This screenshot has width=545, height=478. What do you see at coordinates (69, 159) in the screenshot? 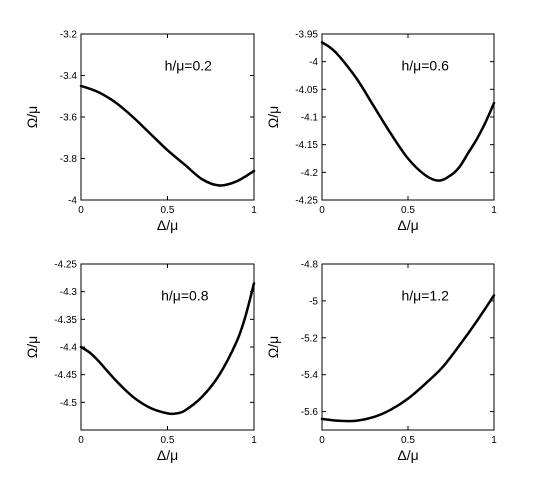
I see `y-tick-label: -3.8` at bounding box center [69, 159].